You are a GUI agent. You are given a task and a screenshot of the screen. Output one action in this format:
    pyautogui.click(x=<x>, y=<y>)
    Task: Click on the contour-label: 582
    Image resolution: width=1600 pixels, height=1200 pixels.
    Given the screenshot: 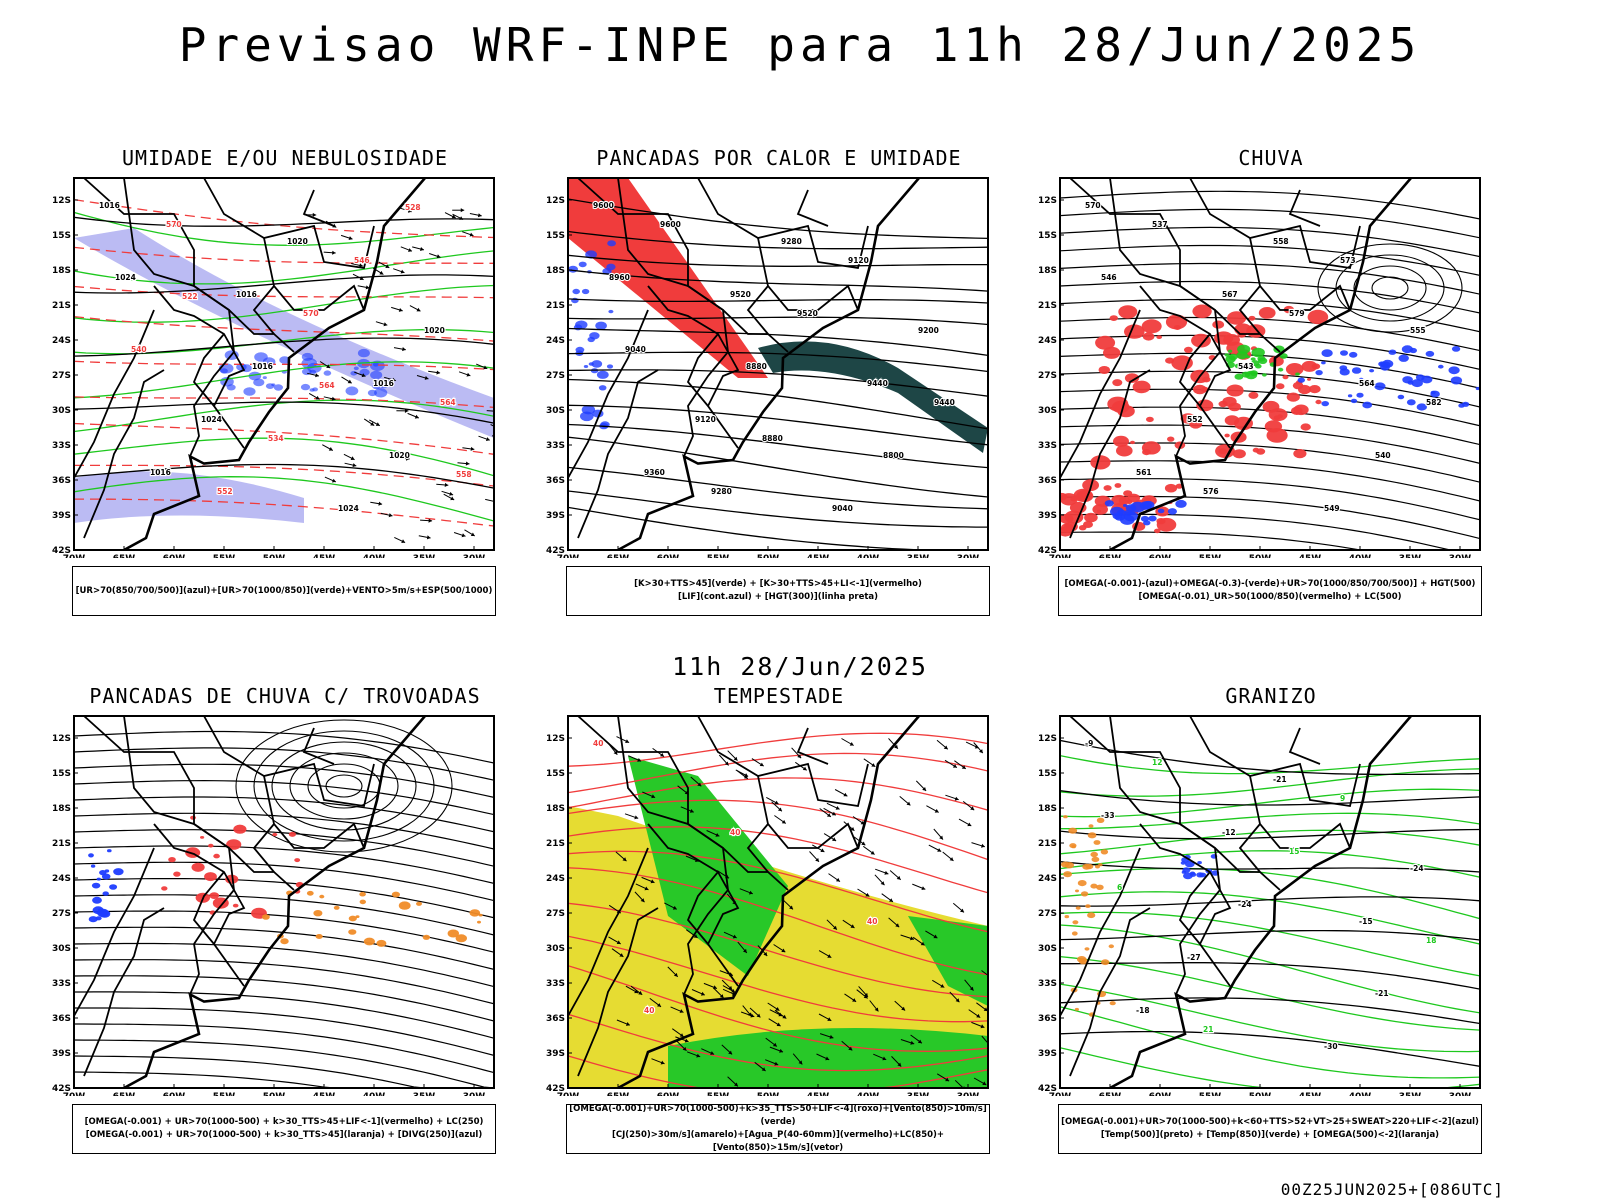 What is the action you would take?
    pyautogui.click(x=1434, y=402)
    